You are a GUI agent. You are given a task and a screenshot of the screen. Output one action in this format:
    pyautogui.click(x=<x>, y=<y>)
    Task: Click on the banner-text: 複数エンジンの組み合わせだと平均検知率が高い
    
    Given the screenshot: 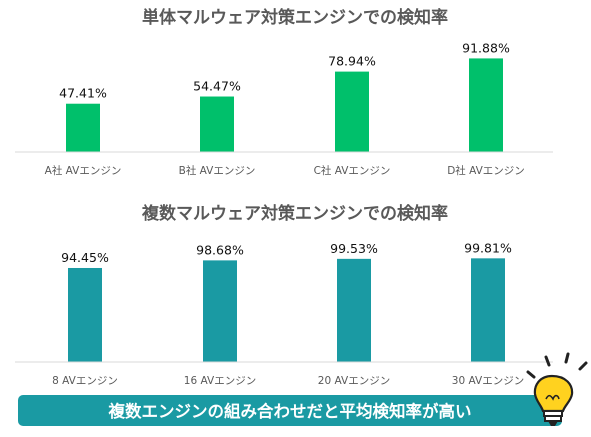 What is the action you would take?
    pyautogui.click(x=290, y=411)
    